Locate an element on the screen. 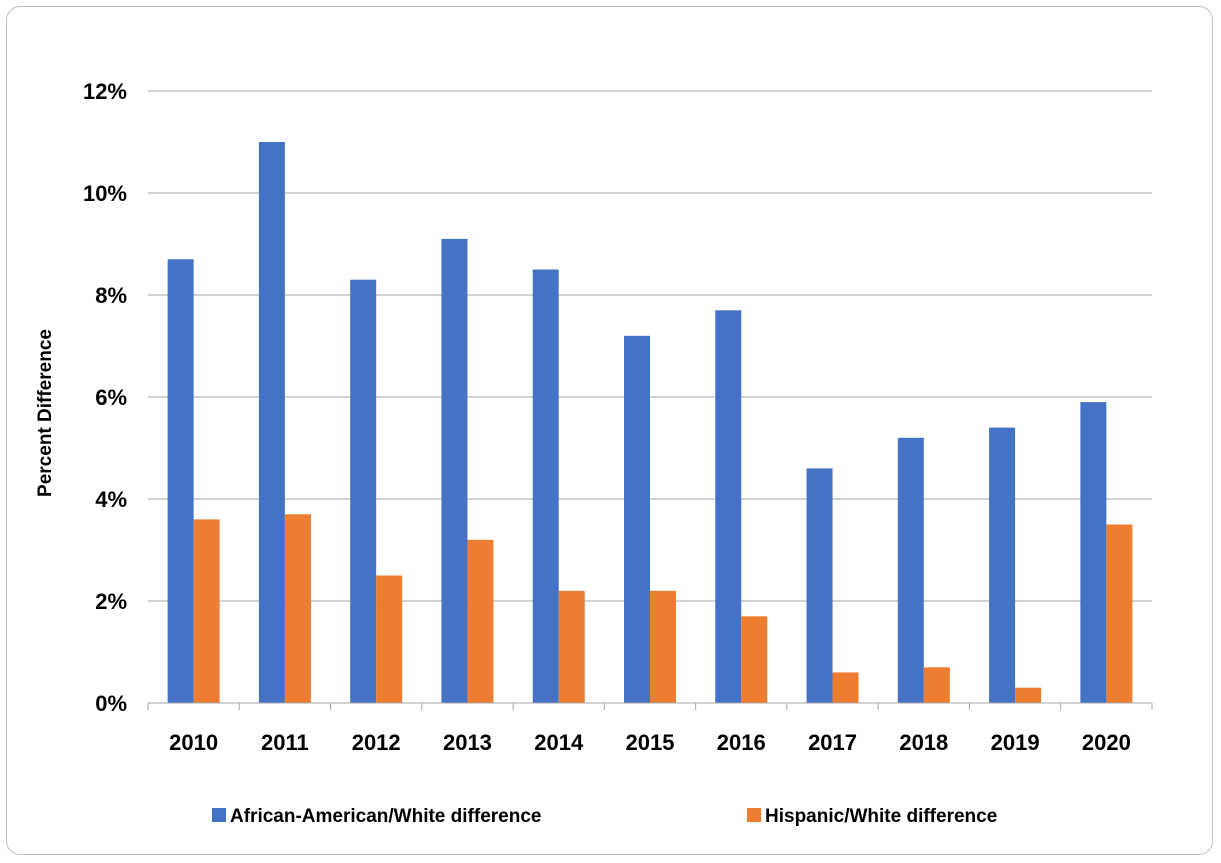 The image size is (1221, 863). bar-african-american-2010 is located at coordinates (180, 481).